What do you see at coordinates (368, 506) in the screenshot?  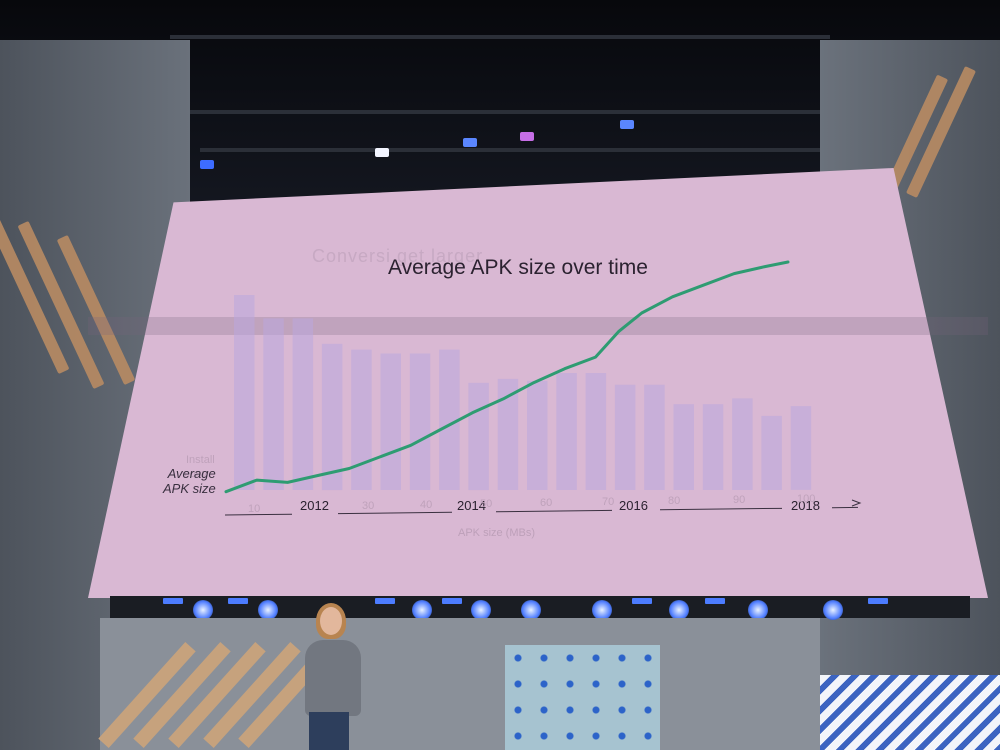 I see `ghost-tick: 30` at bounding box center [368, 506].